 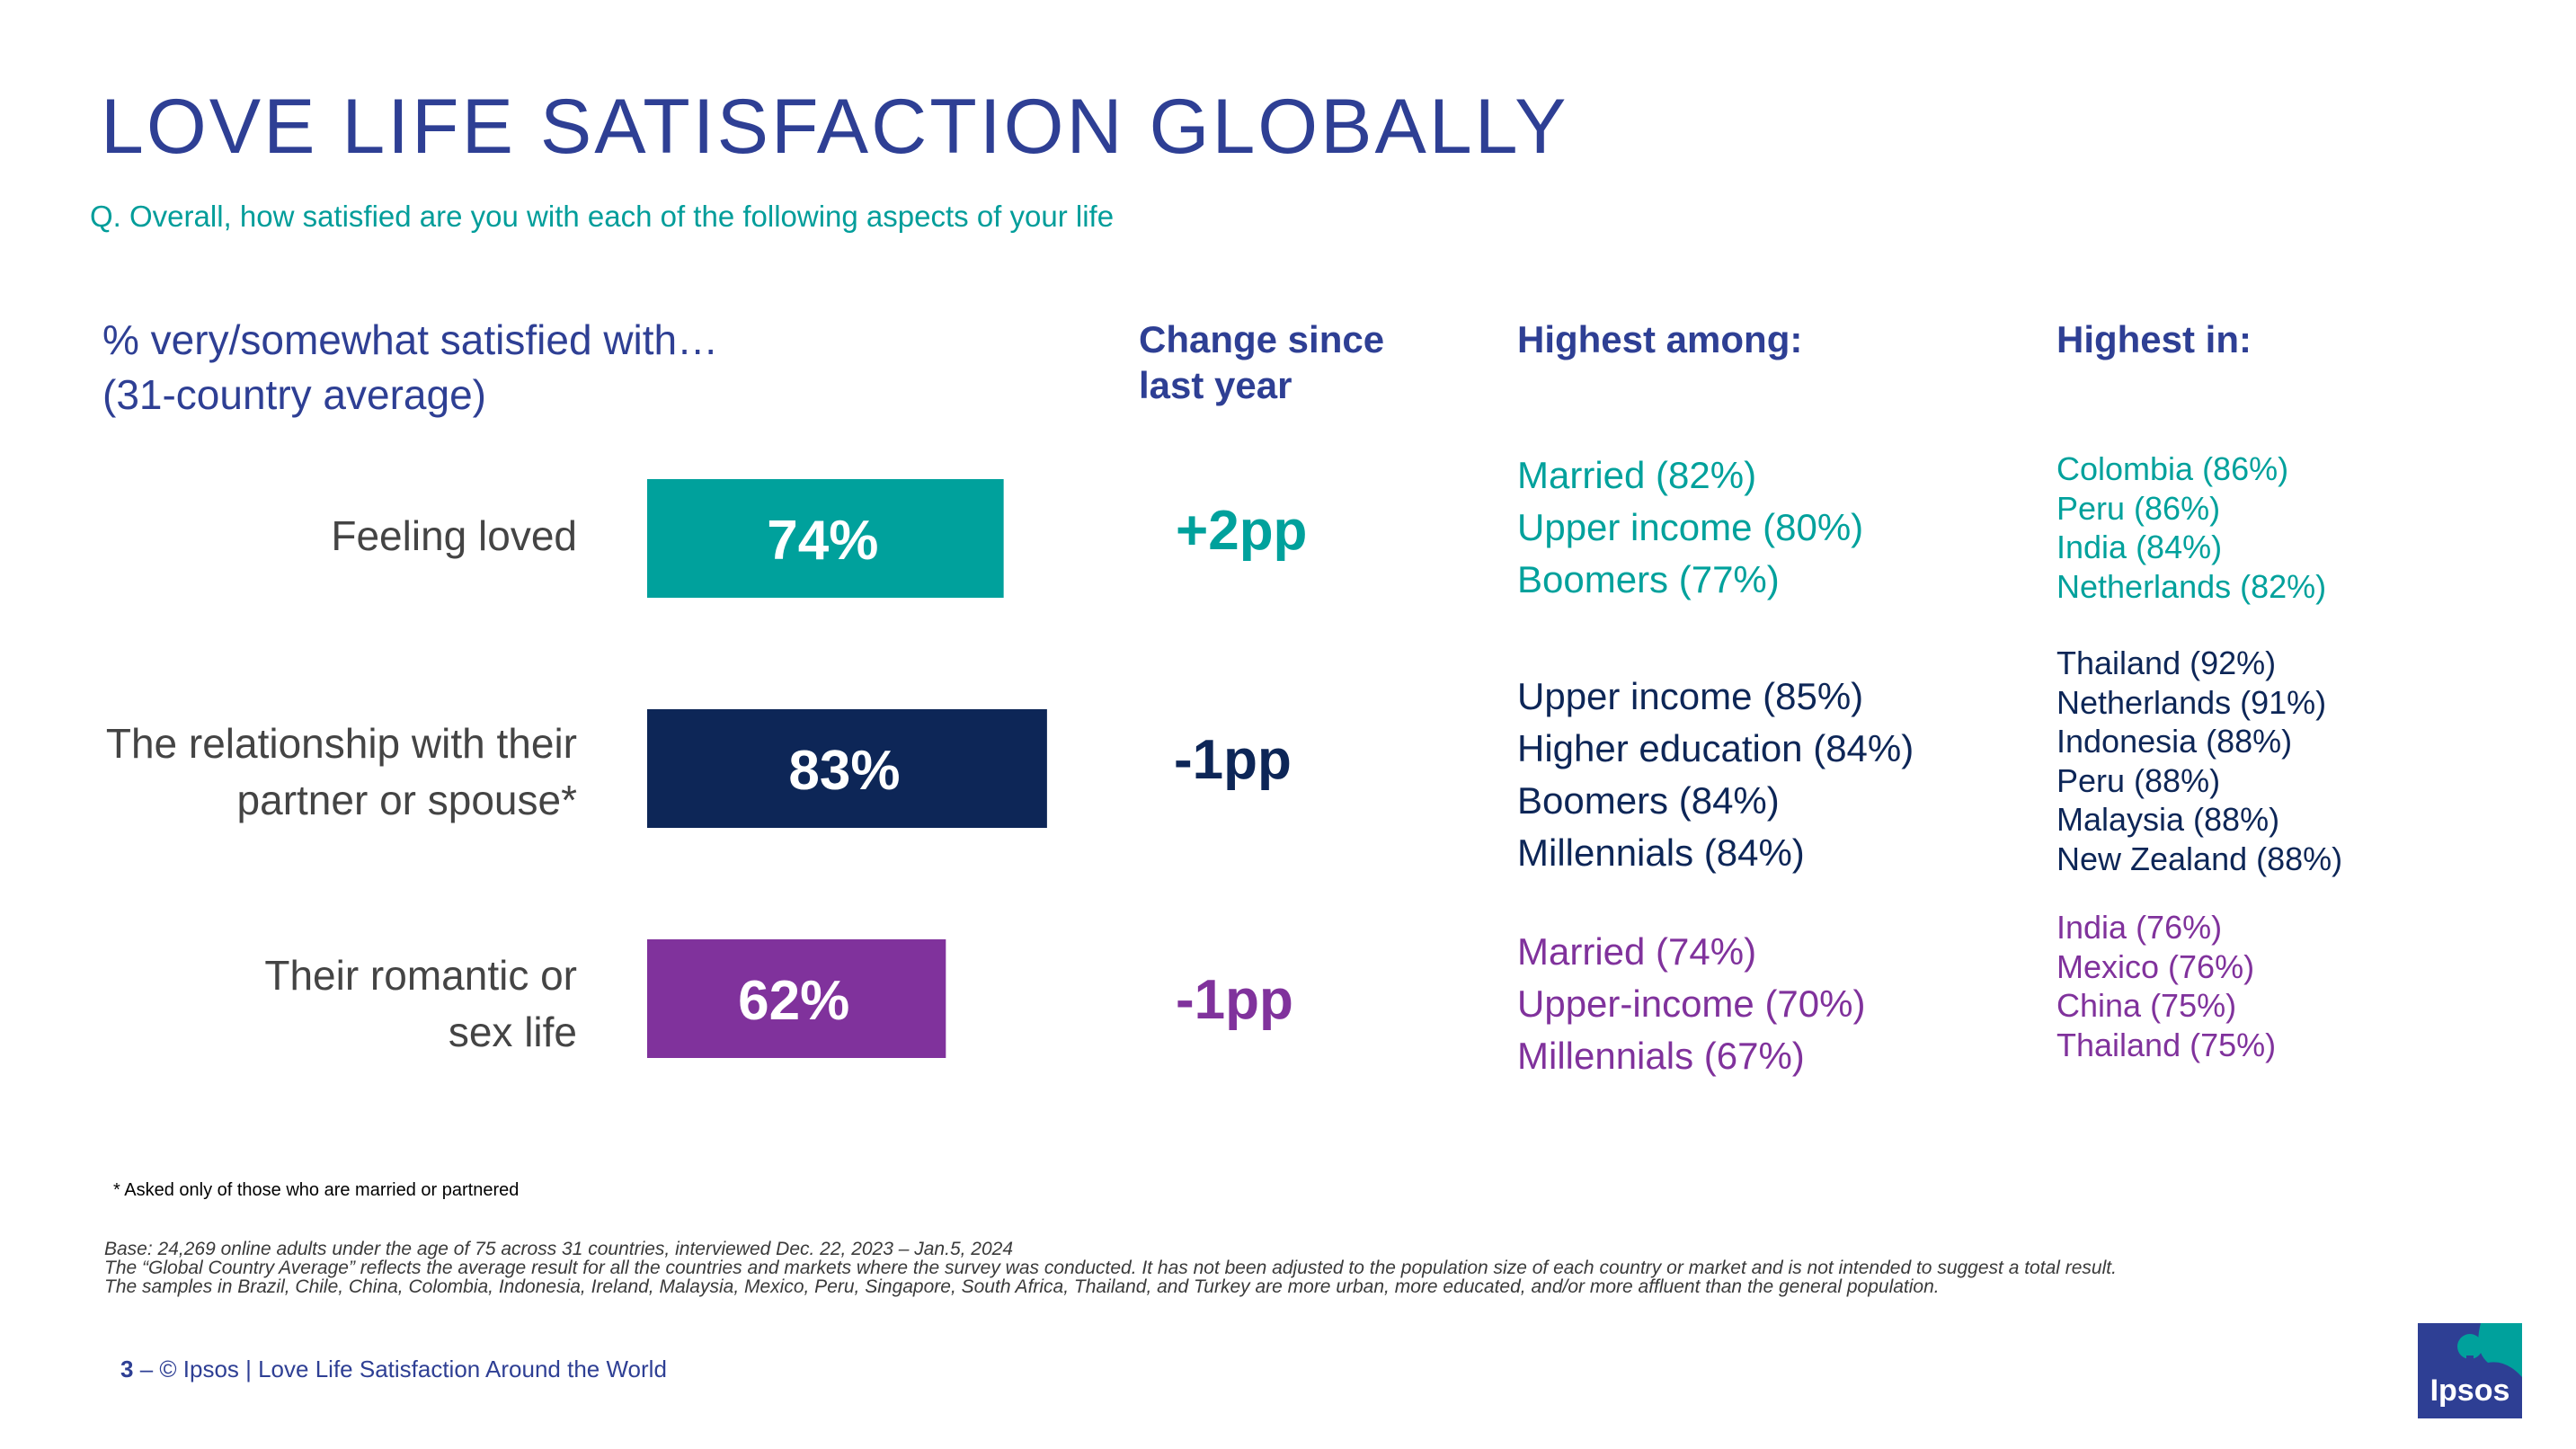 I want to click on highest-in-item: Thailand (75%), so click(x=2166, y=1044).